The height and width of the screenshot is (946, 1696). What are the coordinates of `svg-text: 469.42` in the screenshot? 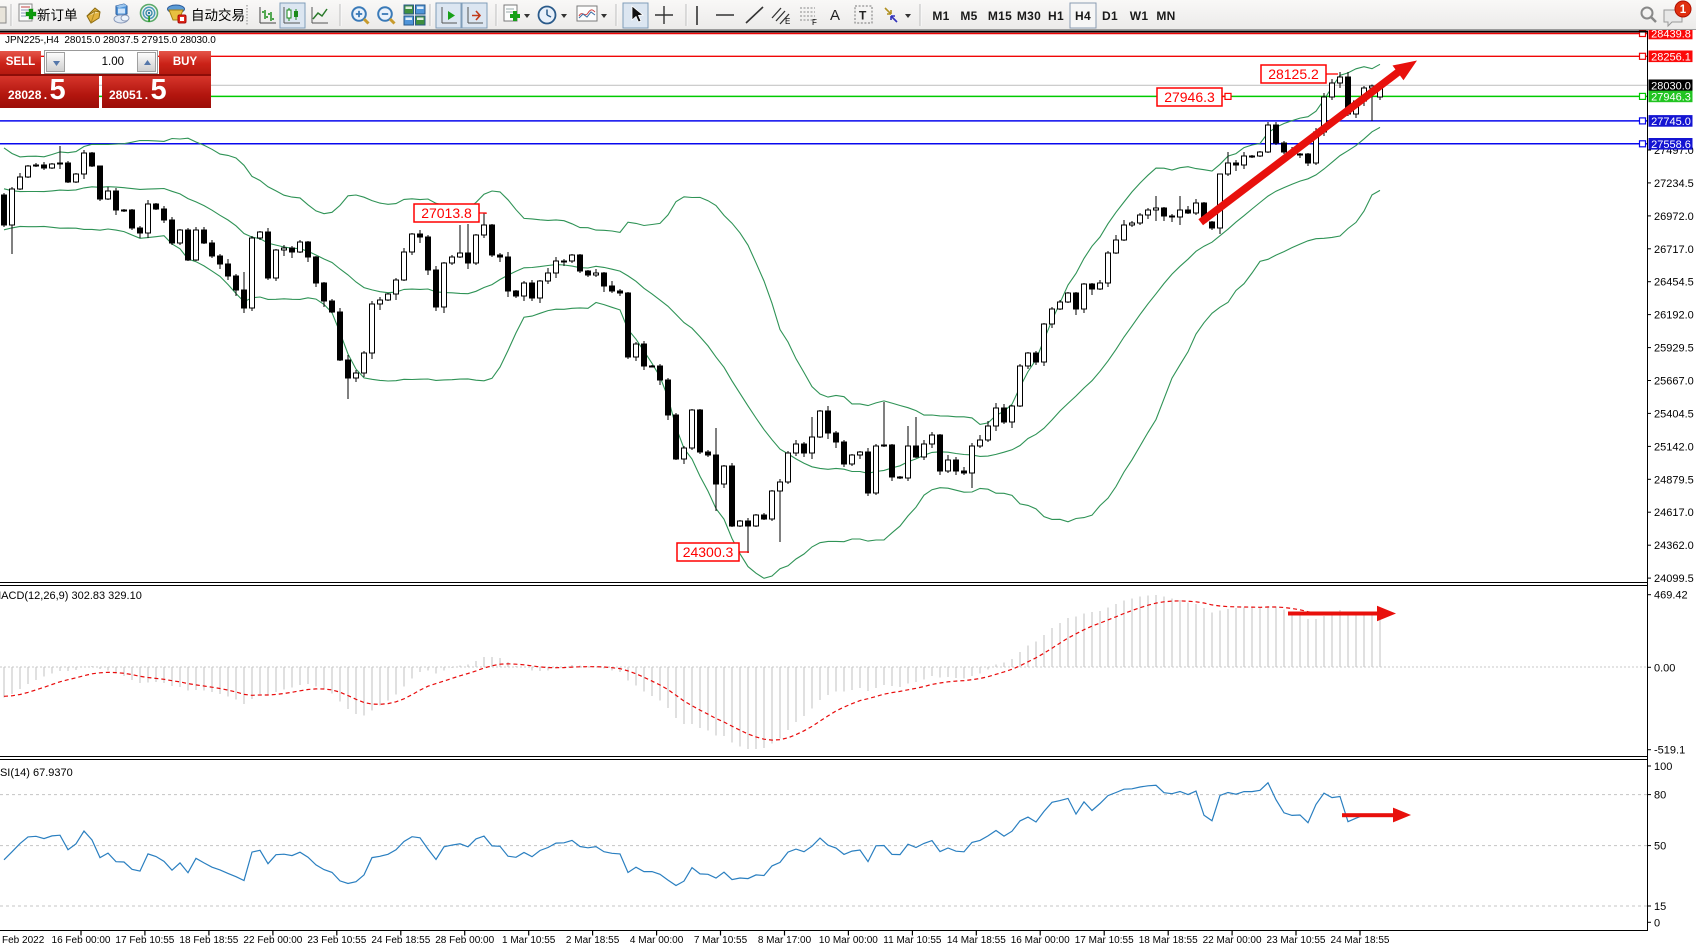 It's located at (1671, 596).